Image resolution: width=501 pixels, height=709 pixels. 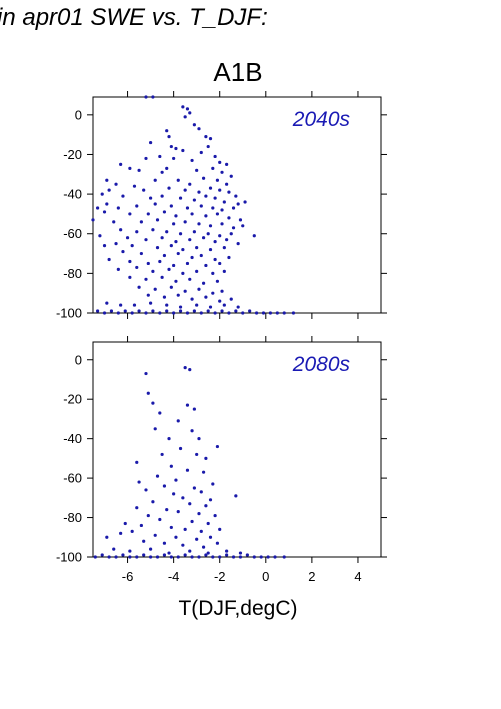 I want to click on y-tick-label: -80, so click(x=72, y=517).